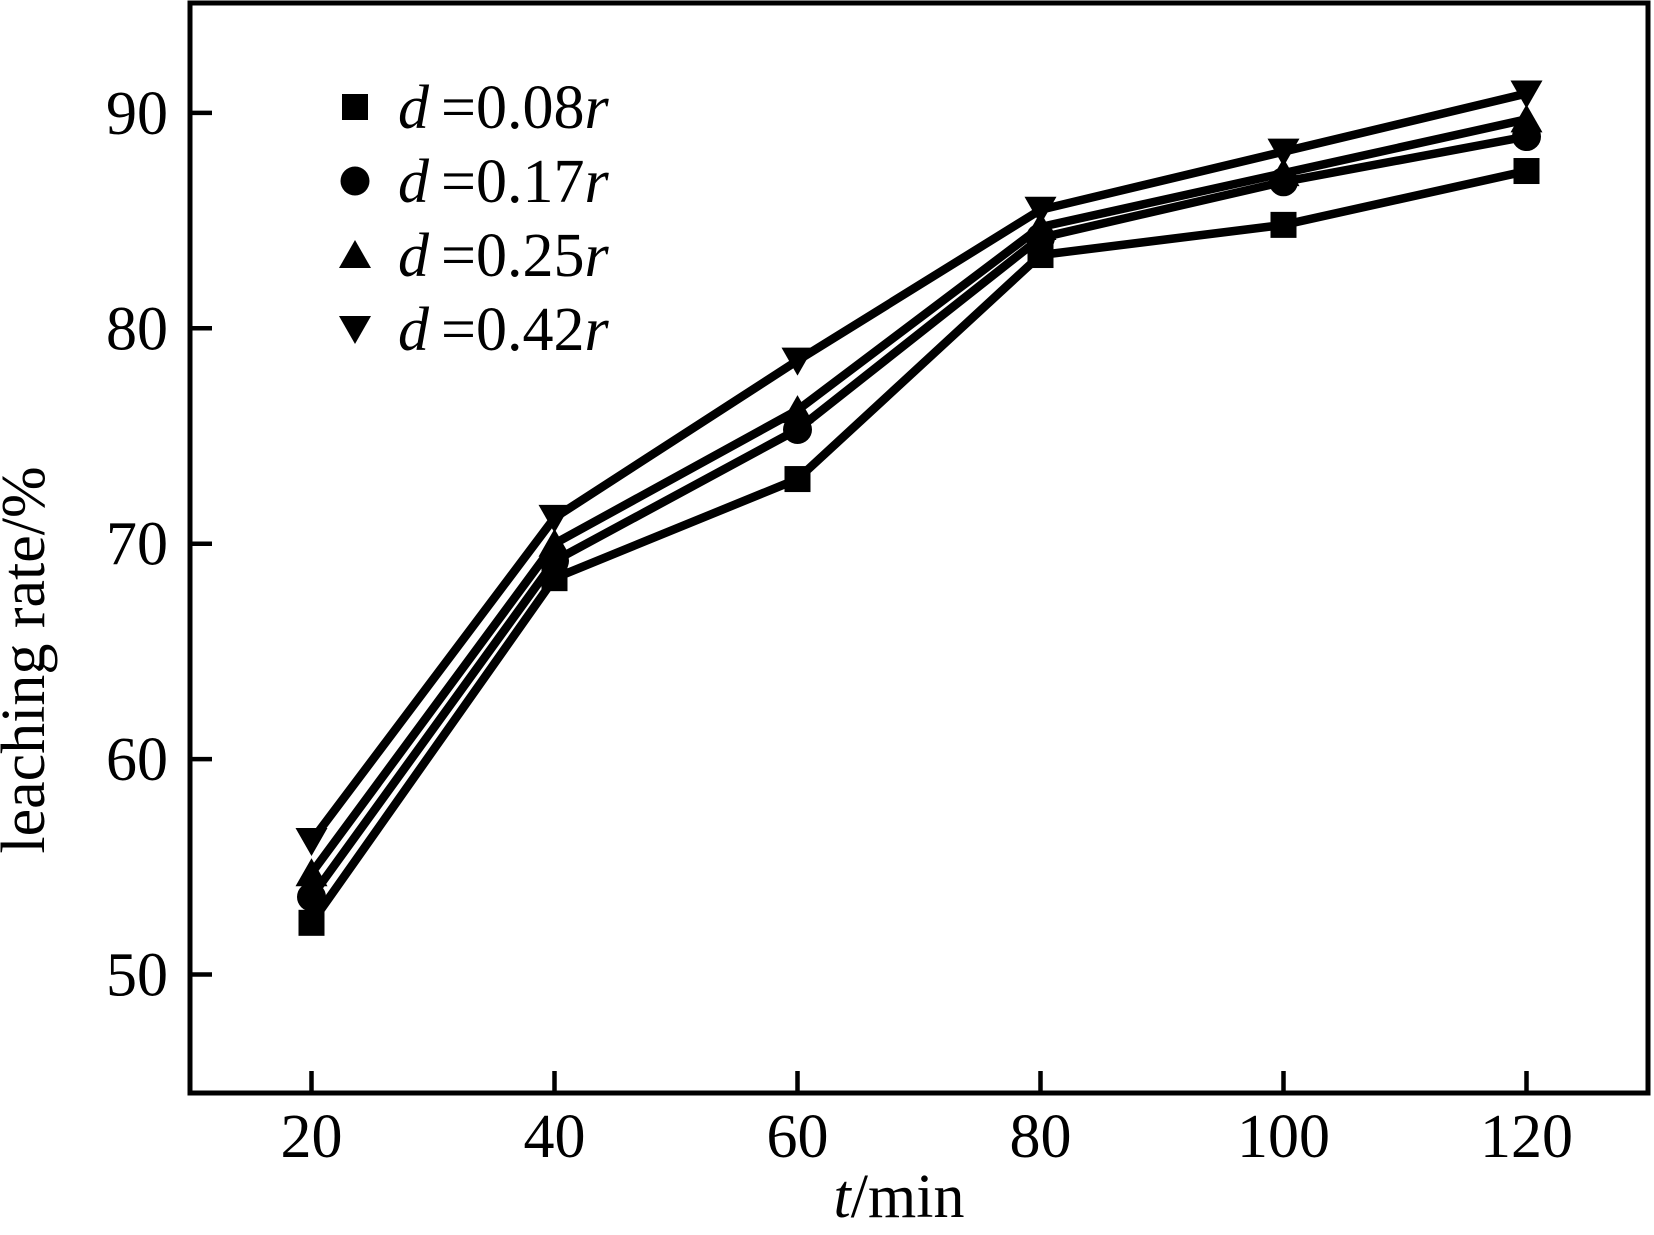 This screenshot has height=1235, width=1654. What do you see at coordinates (29, 659) in the screenshot?
I see `y-axis-label: leaching rate/%` at bounding box center [29, 659].